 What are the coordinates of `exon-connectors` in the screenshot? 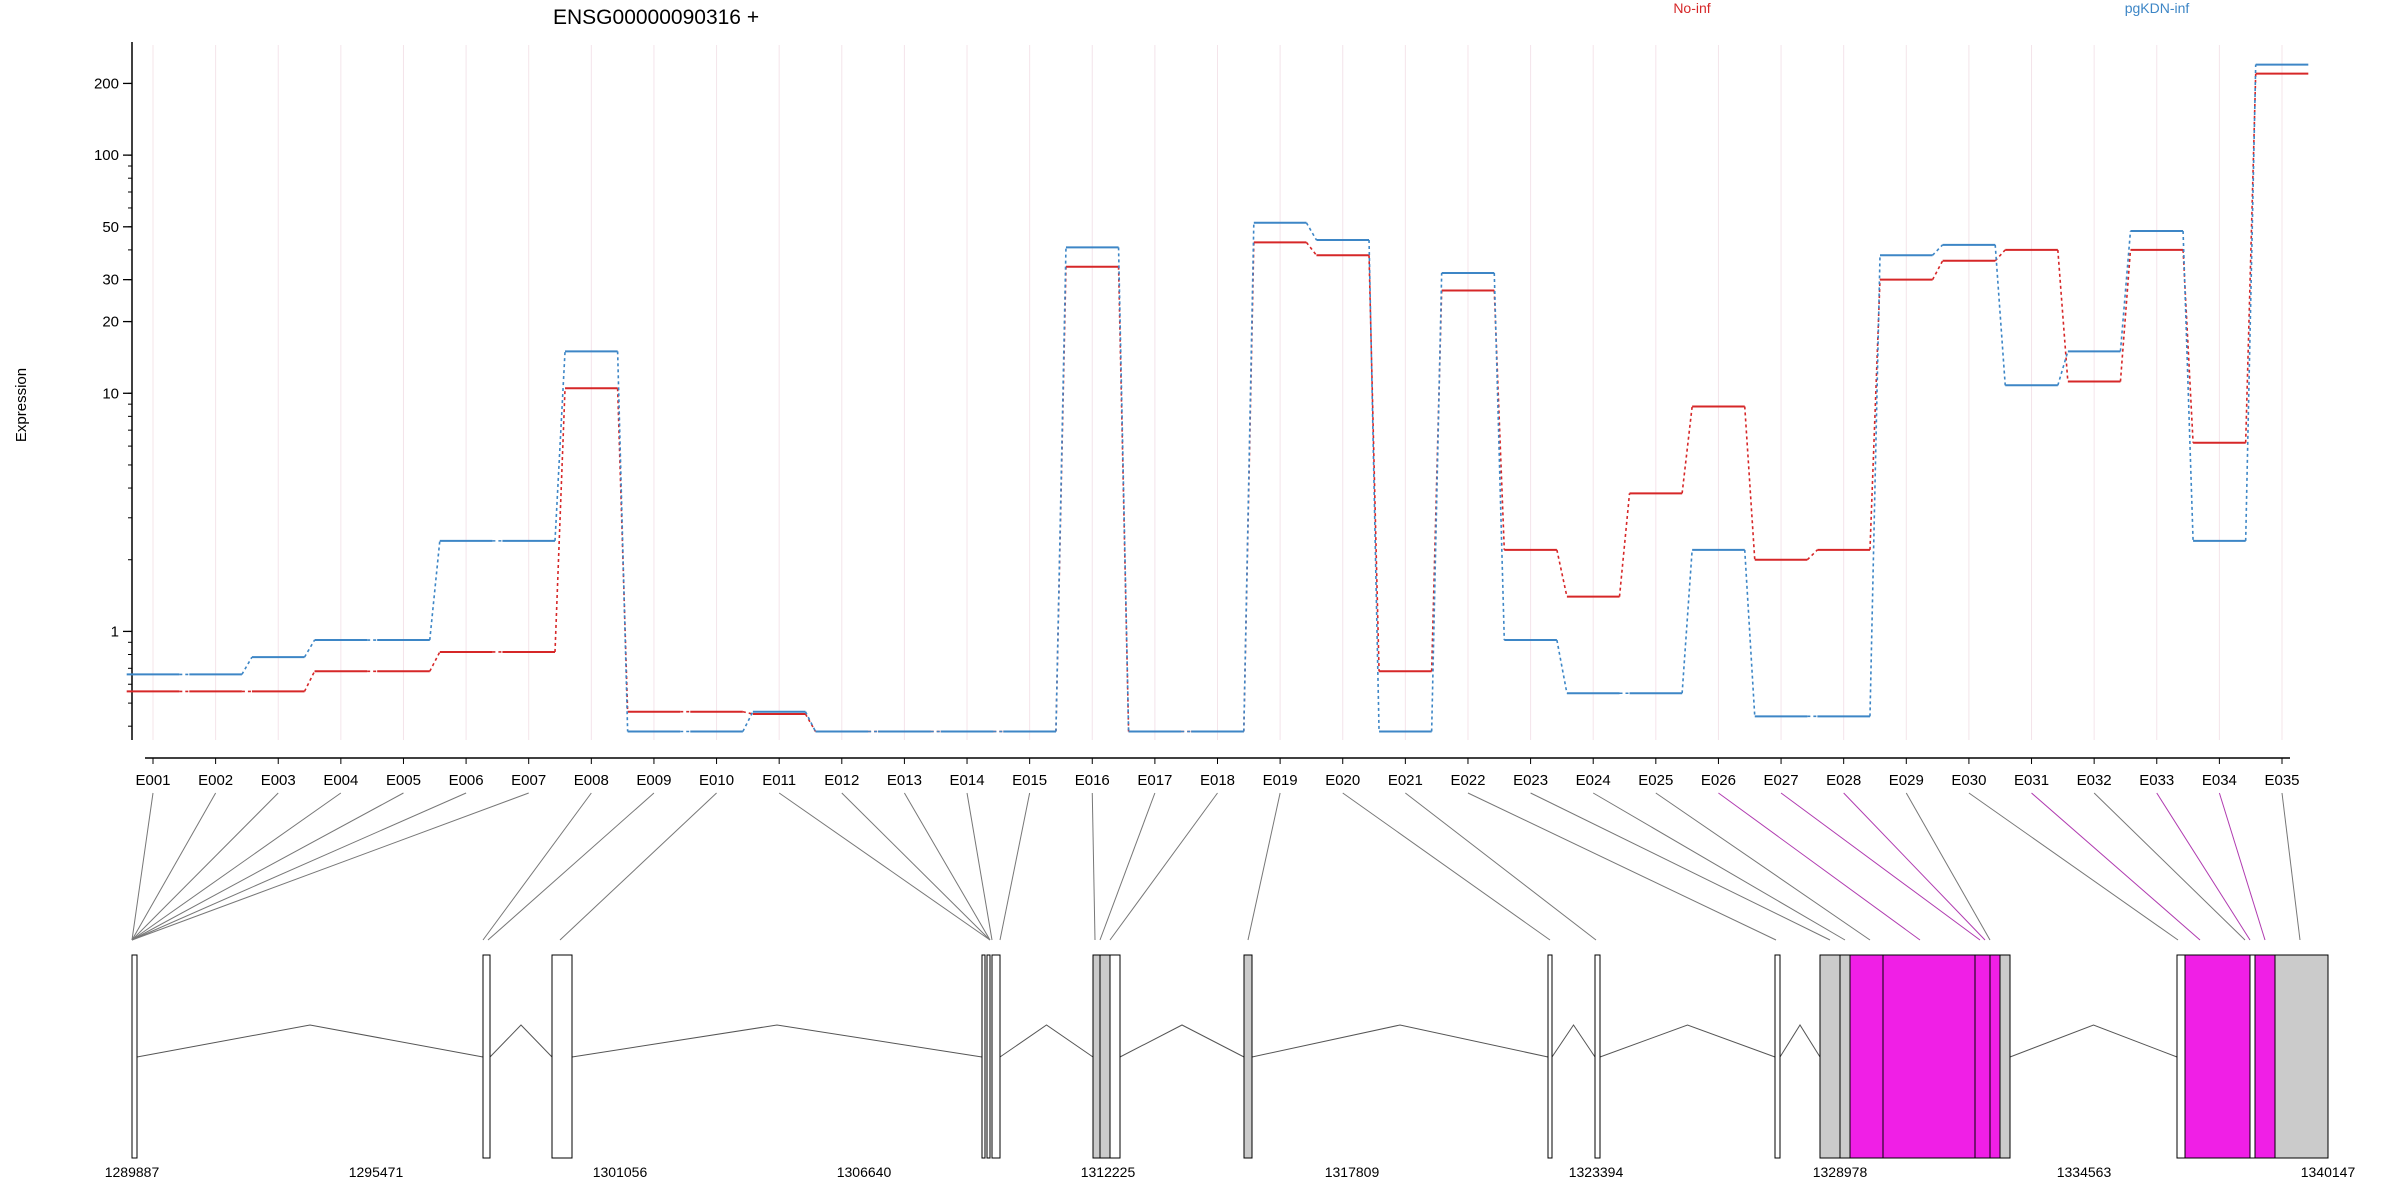 It's located at (1216, 866).